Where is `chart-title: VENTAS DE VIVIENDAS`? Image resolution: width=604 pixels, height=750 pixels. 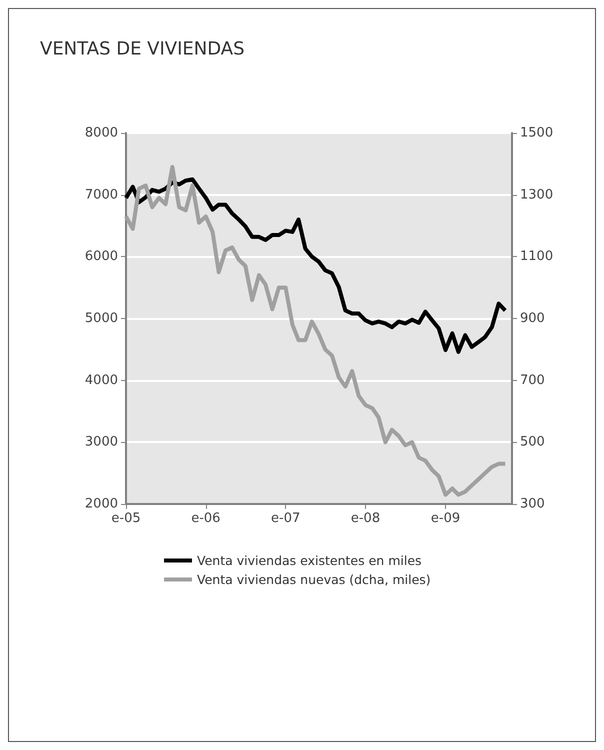
chart-title: VENTAS DE VIVIENDAS is located at coordinates (142, 49).